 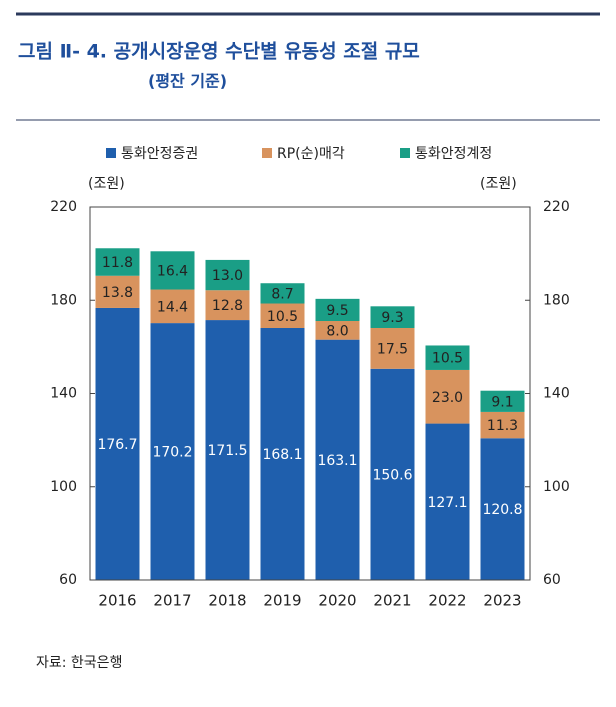 What do you see at coordinates (79, 663) in the screenshot?
I see `source: 자료: 한국은행` at bounding box center [79, 663].